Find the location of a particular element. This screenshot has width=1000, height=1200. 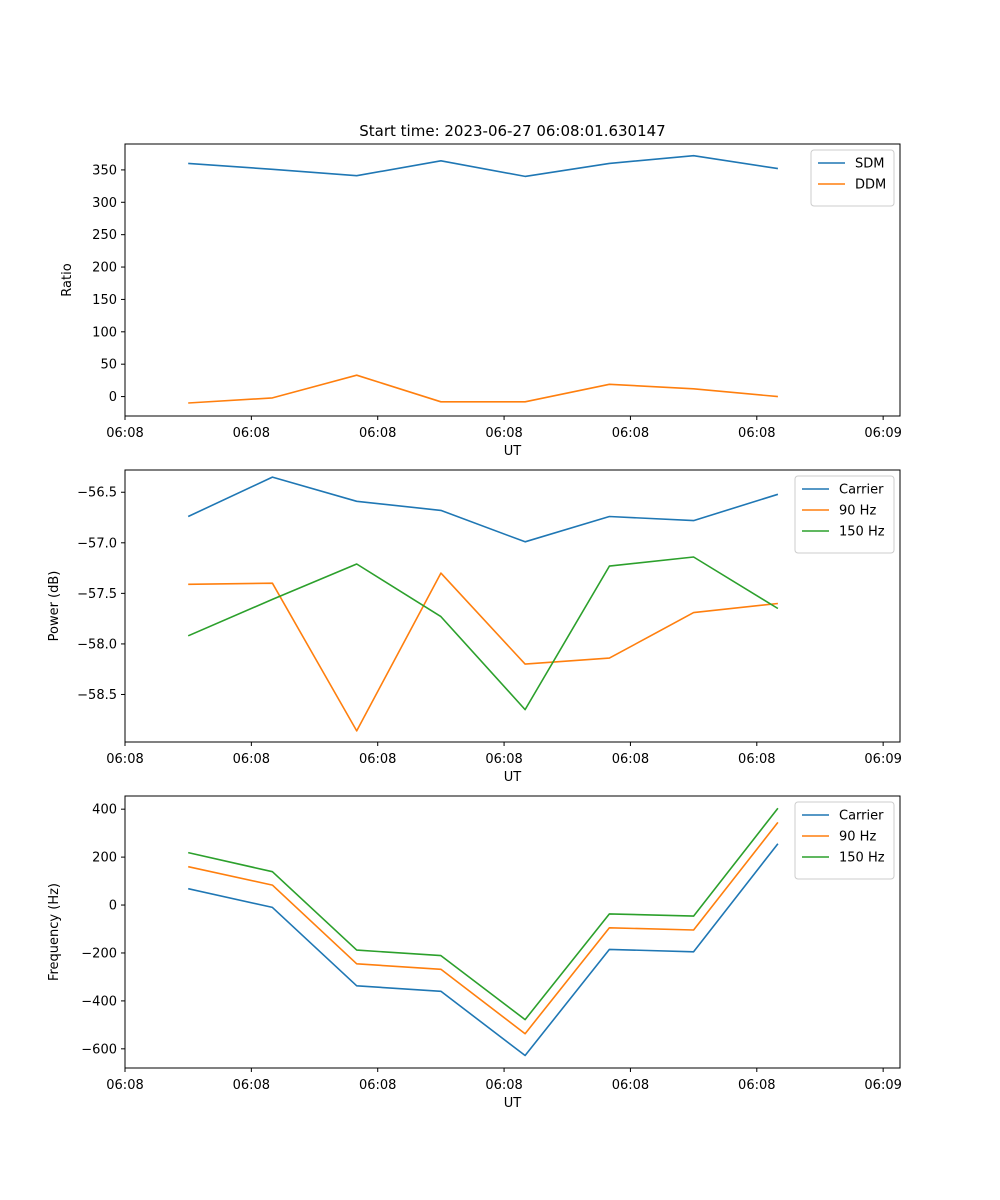

series-line-sdm is located at coordinates (483, 166).